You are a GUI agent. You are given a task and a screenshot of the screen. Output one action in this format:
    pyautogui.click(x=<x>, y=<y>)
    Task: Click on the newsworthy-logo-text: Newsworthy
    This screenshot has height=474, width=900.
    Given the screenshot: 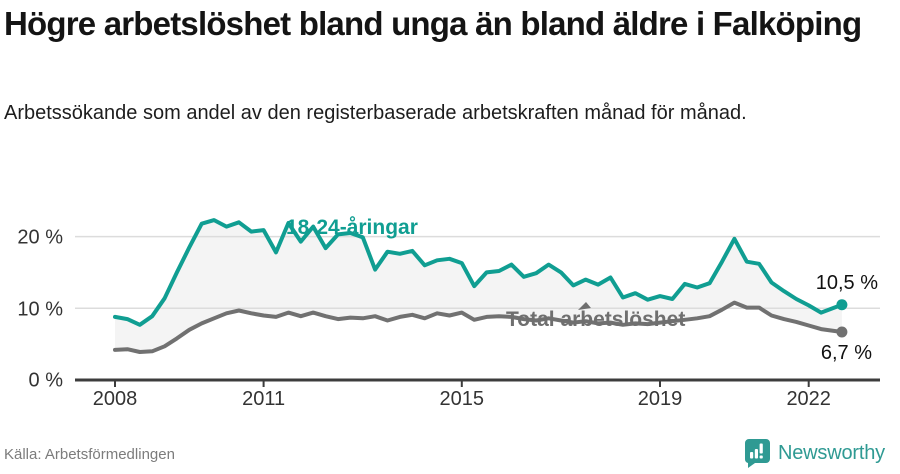 What is the action you would take?
    pyautogui.click(x=831, y=452)
    